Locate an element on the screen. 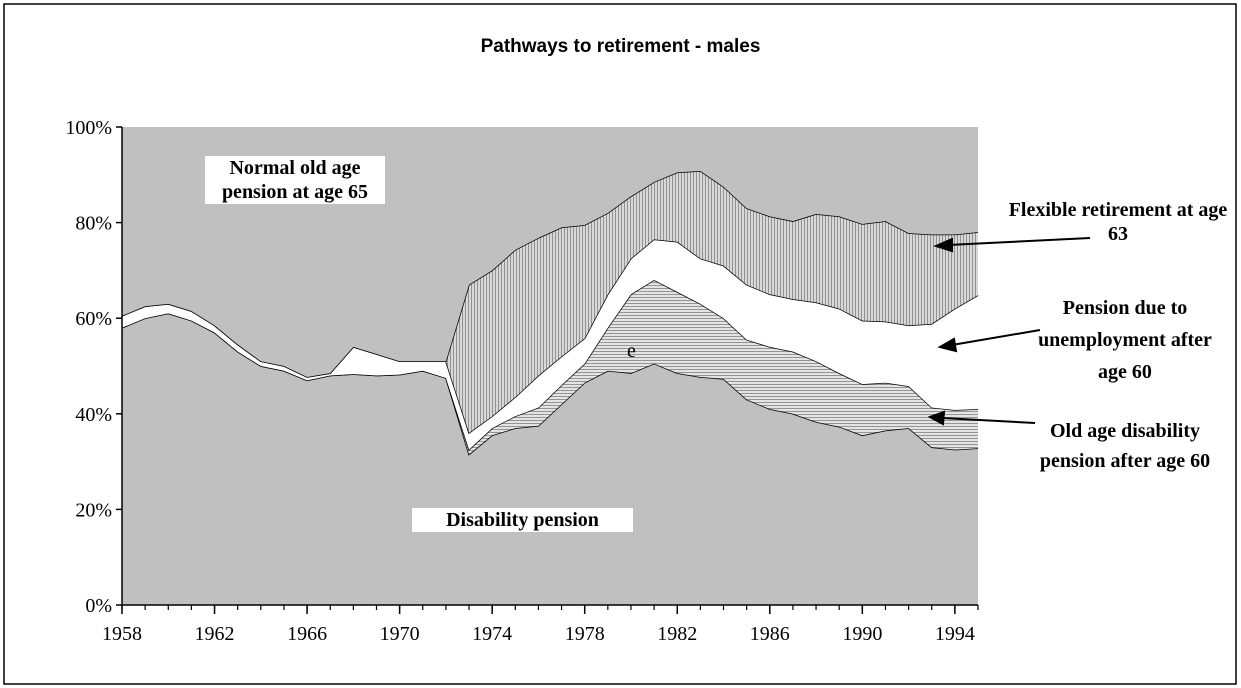 The width and height of the screenshot is (1241, 688). x-tick-label: 1970 is located at coordinates (400, 634).